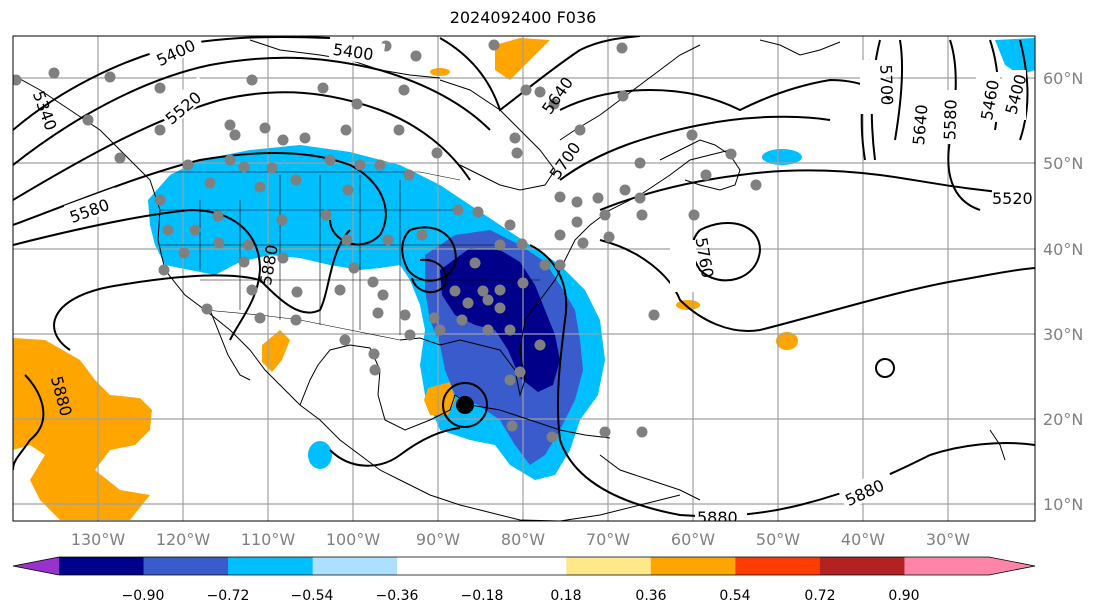 This screenshot has width=1105, height=615. I want to click on colorbar-tick-label: −0.36, so click(397, 596).